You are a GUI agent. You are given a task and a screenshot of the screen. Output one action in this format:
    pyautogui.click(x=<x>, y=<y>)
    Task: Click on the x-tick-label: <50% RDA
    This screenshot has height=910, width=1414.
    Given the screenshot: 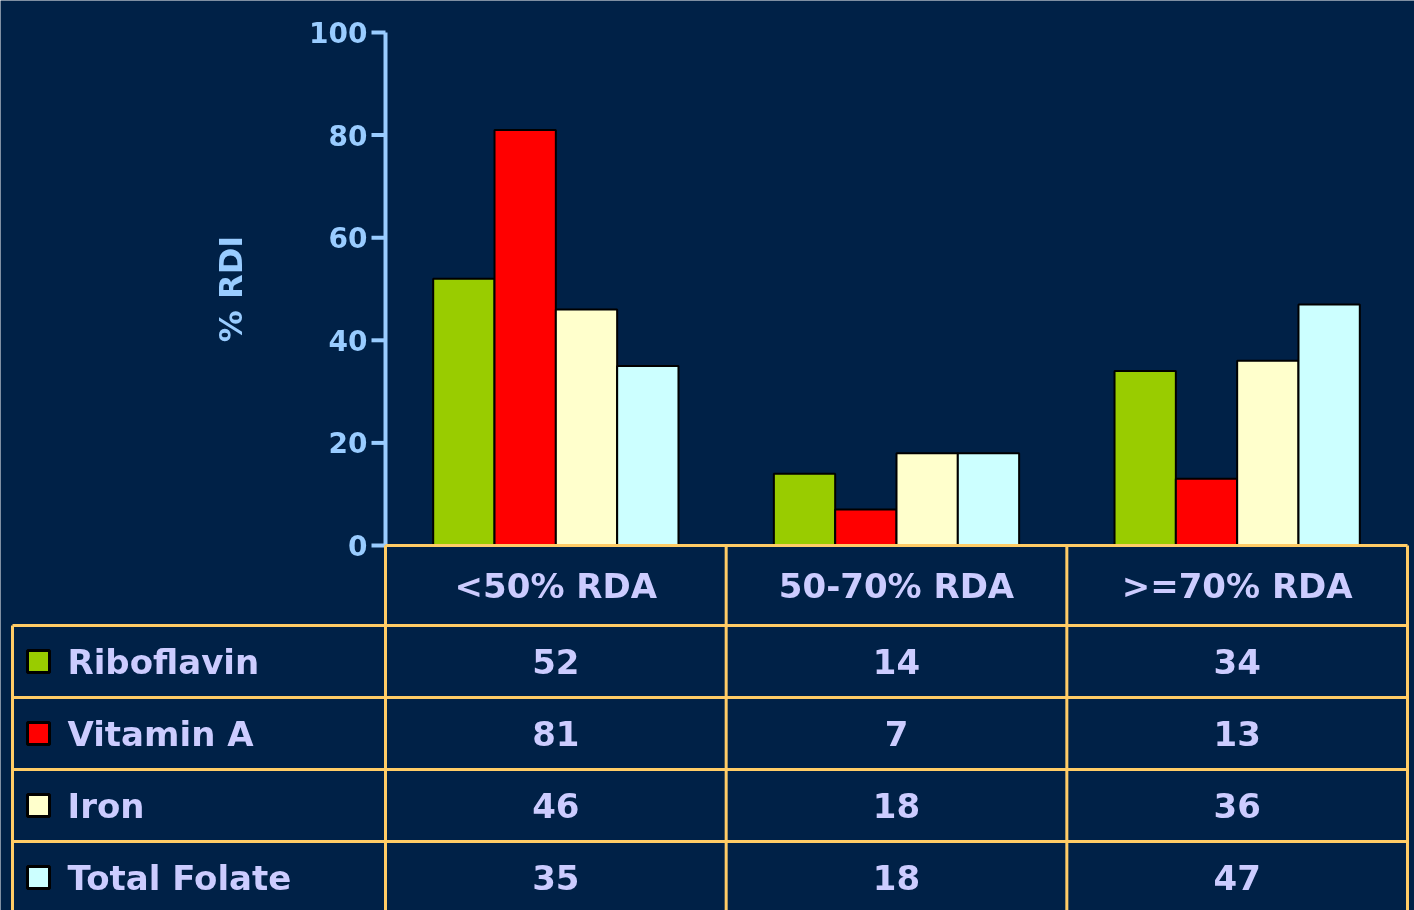 What is the action you would take?
    pyautogui.click(x=556, y=585)
    